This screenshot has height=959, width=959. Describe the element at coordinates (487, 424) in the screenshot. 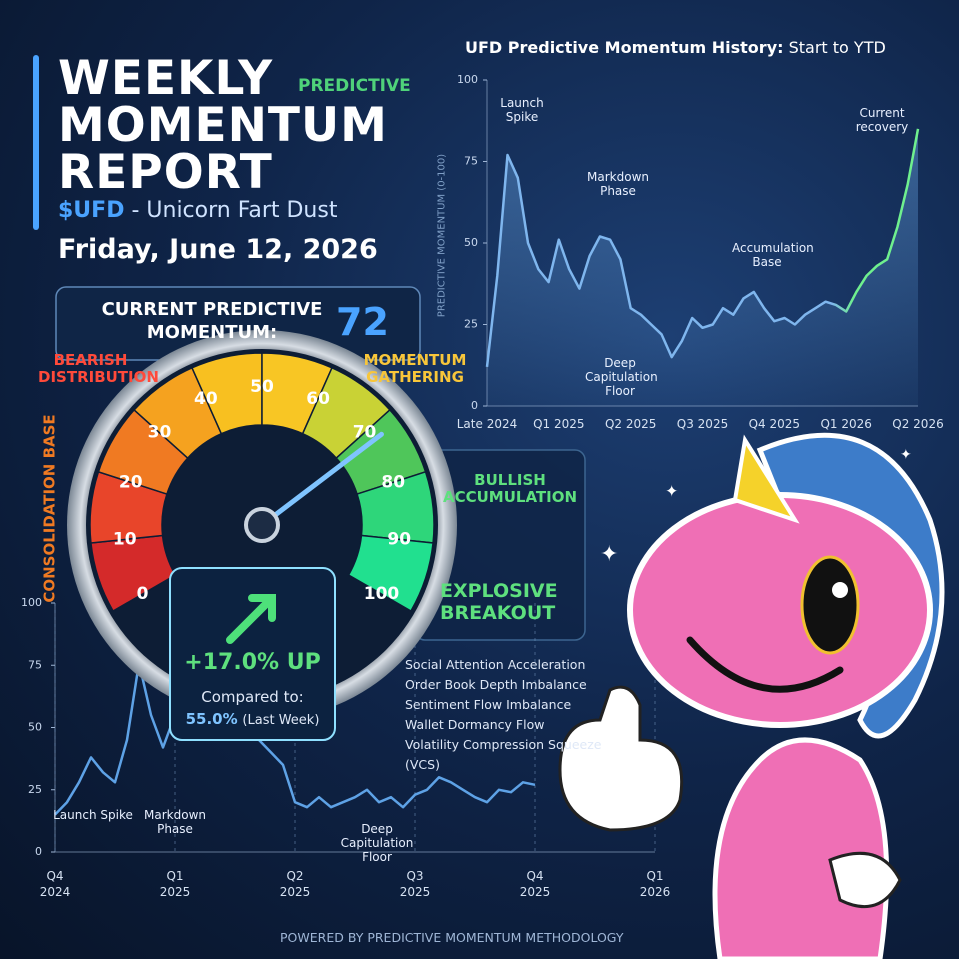

I see `x-tick-label: Late 2024` at that location.